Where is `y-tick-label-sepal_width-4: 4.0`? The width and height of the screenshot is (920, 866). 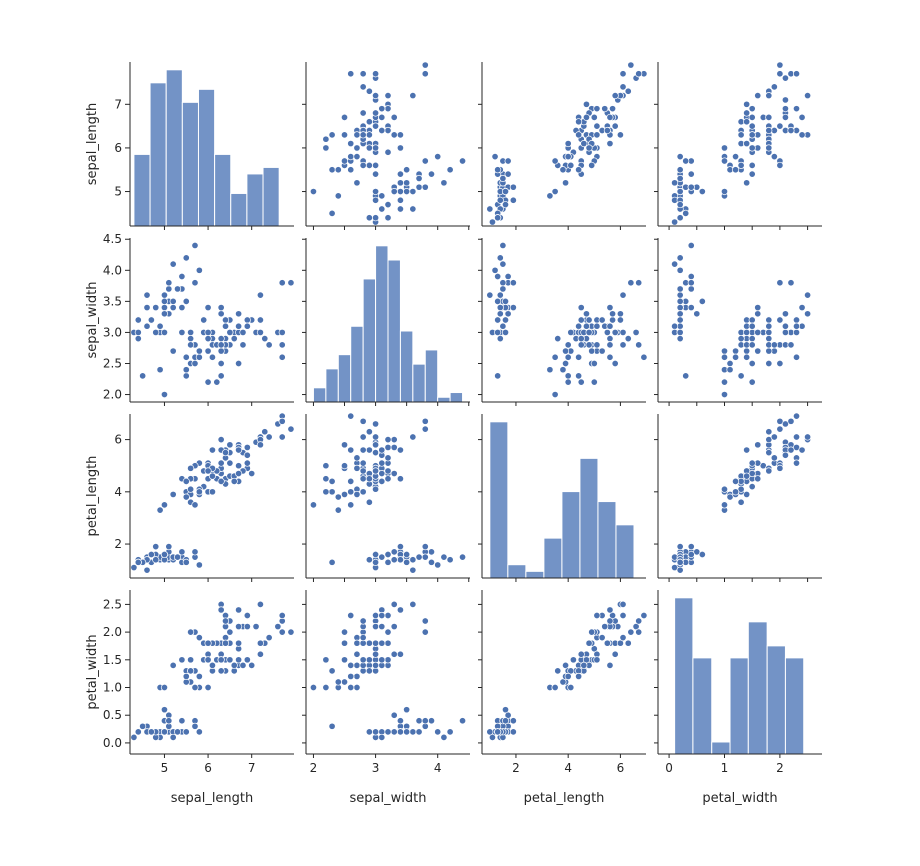 y-tick-label-sepal_width-4: 4.0 is located at coordinates (112, 270).